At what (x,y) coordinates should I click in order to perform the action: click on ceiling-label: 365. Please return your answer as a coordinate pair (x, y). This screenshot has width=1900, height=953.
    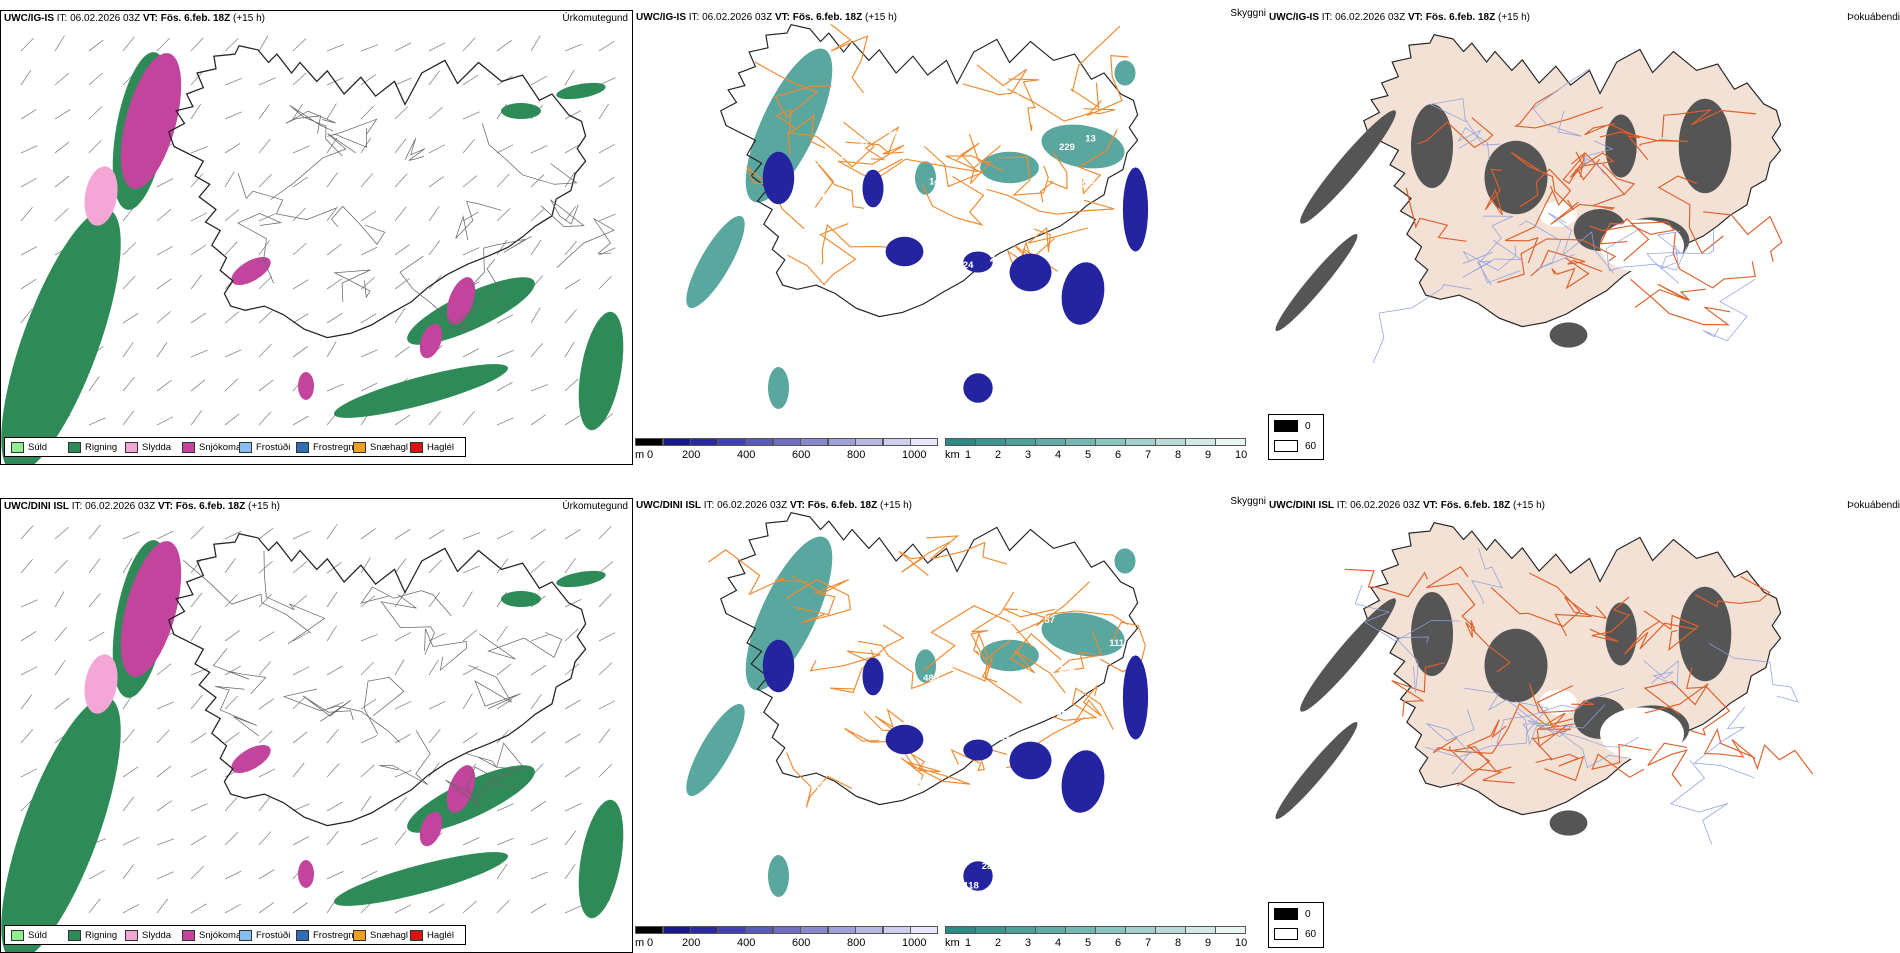
    Looking at the image, I should click on (849, 849).